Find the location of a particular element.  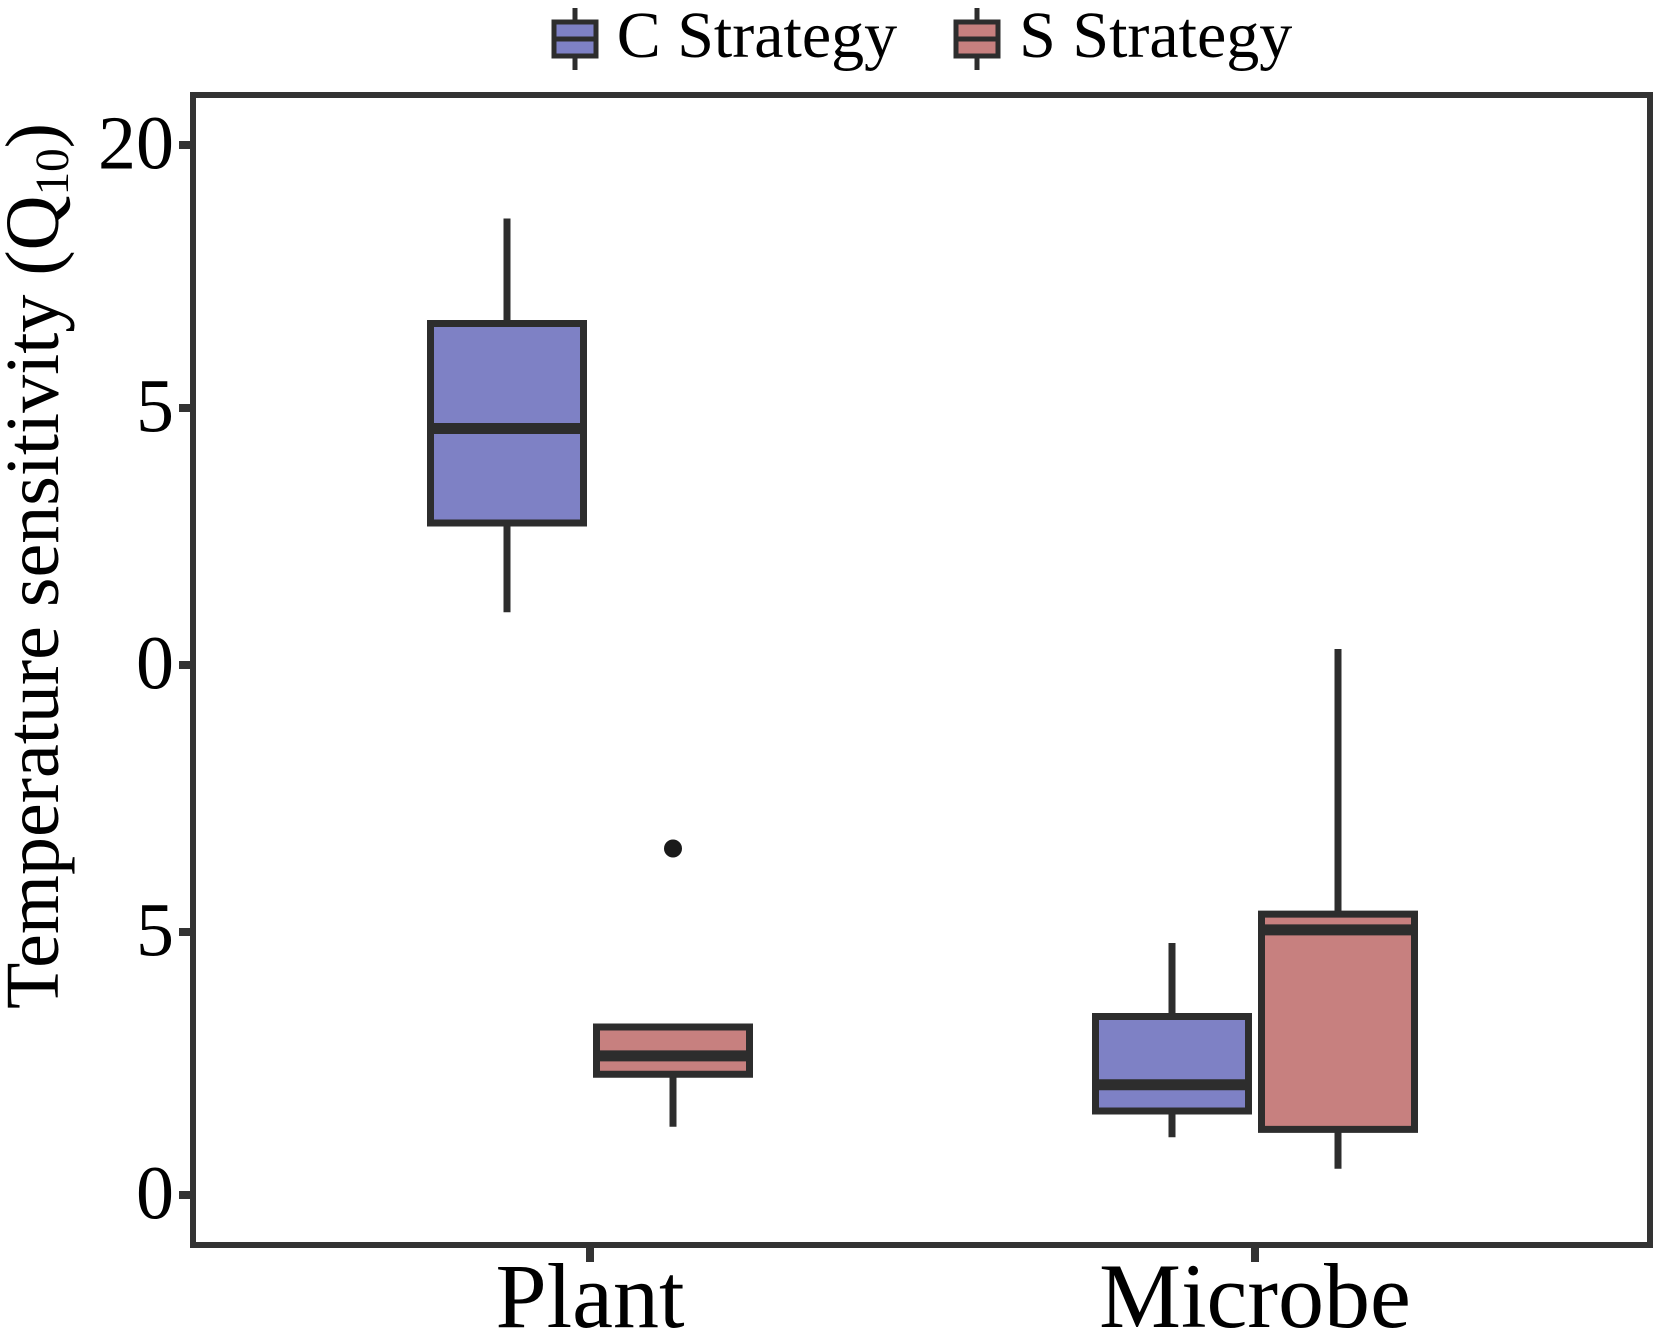

box-plant-s-strategy-outlier-point is located at coordinates (673, 848).